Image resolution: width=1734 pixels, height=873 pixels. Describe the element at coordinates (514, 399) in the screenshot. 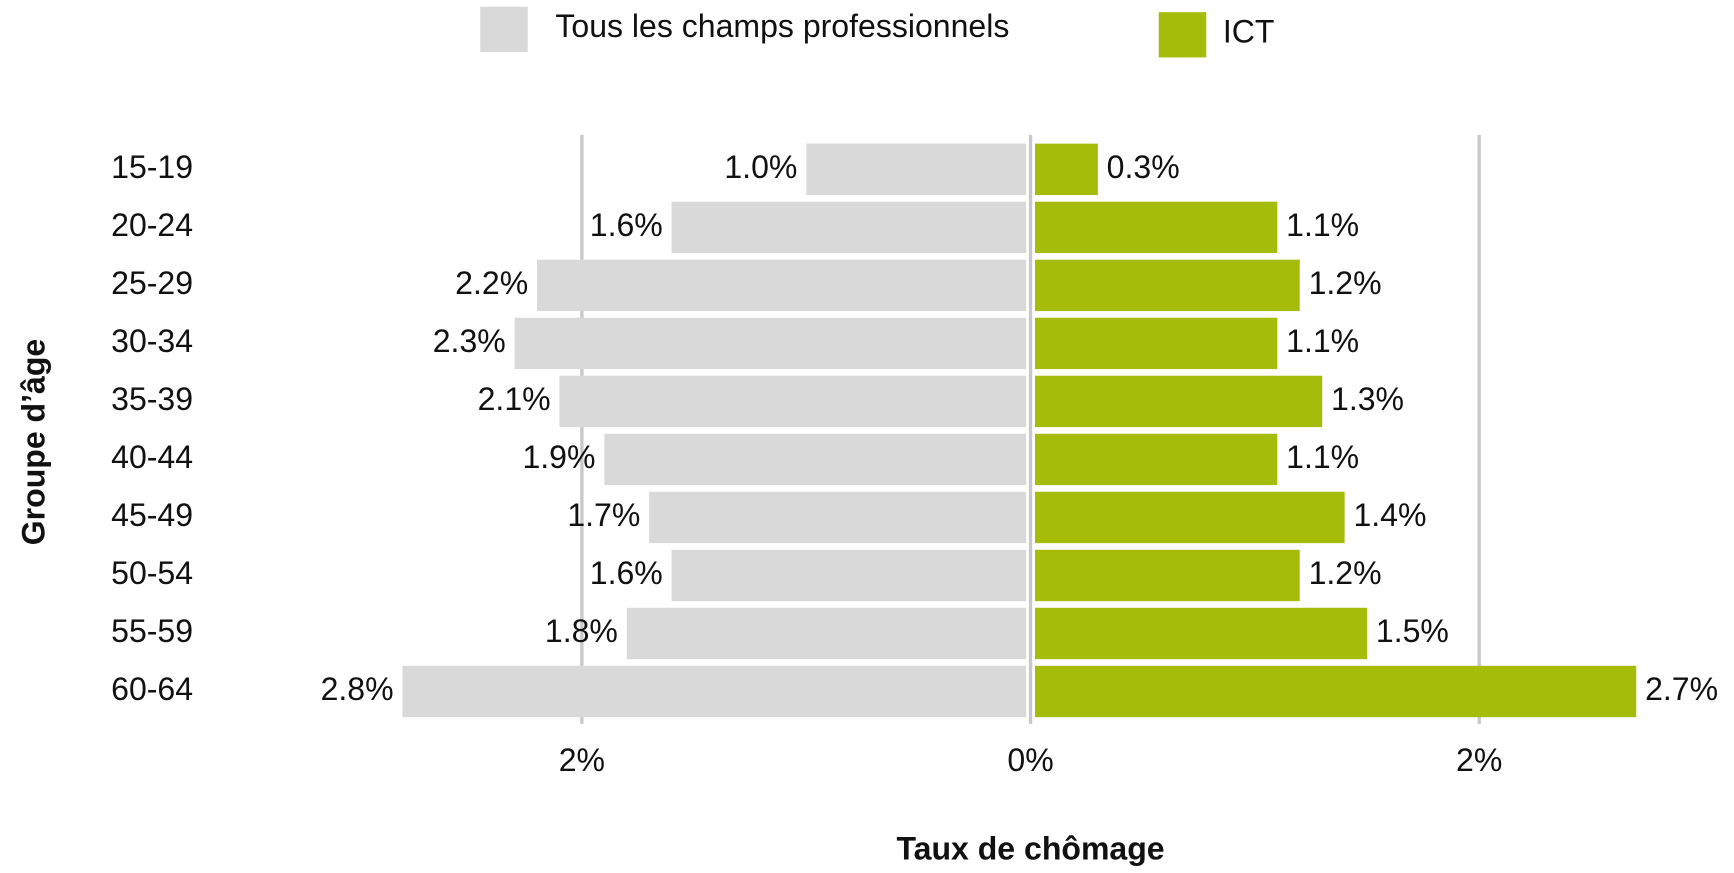

I see `value-label: 2.1%` at that location.